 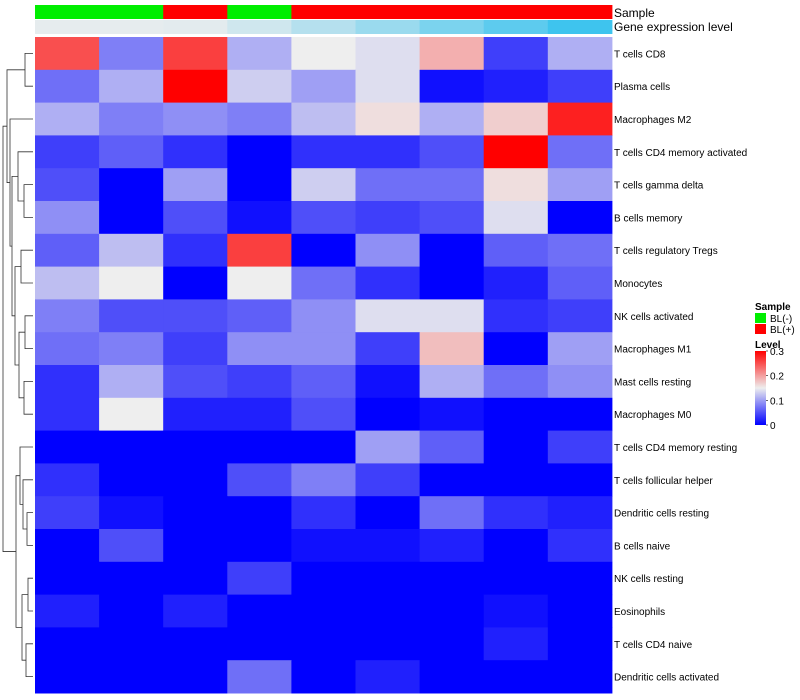 I want to click on heatmap-cell-r11-c3, so click(x=259, y=414).